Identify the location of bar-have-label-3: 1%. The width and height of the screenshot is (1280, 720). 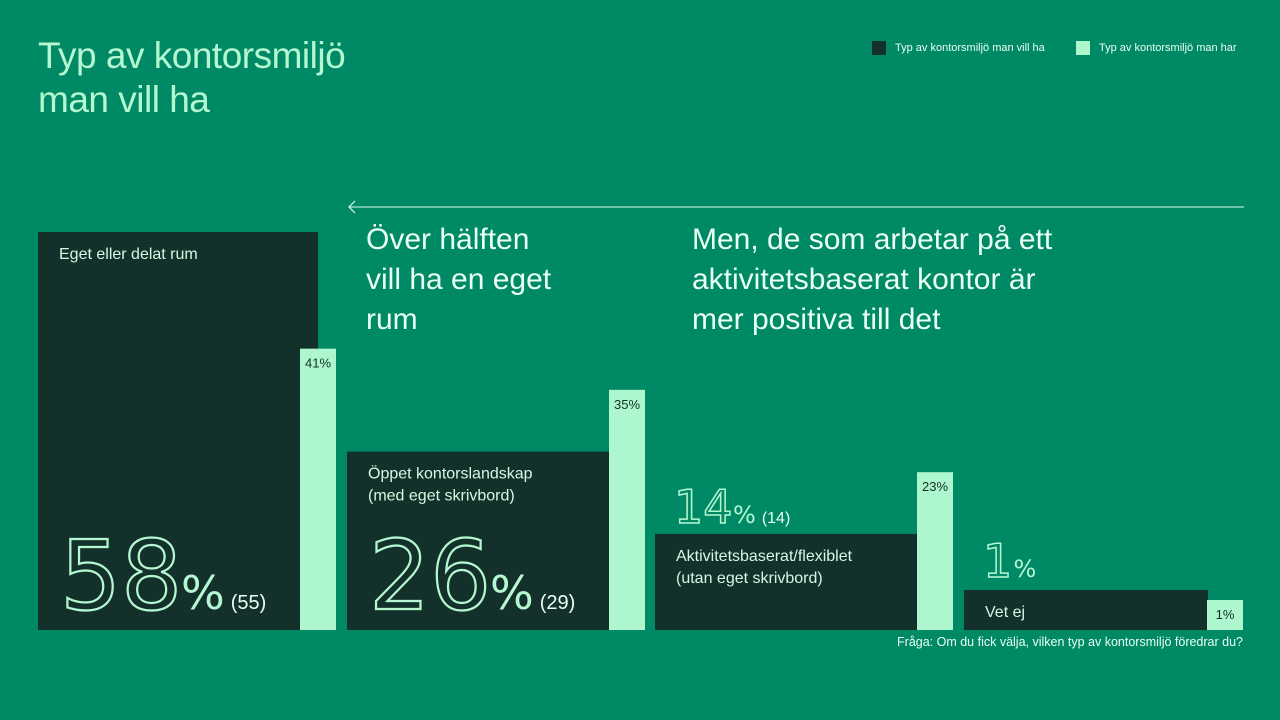
(1225, 614).